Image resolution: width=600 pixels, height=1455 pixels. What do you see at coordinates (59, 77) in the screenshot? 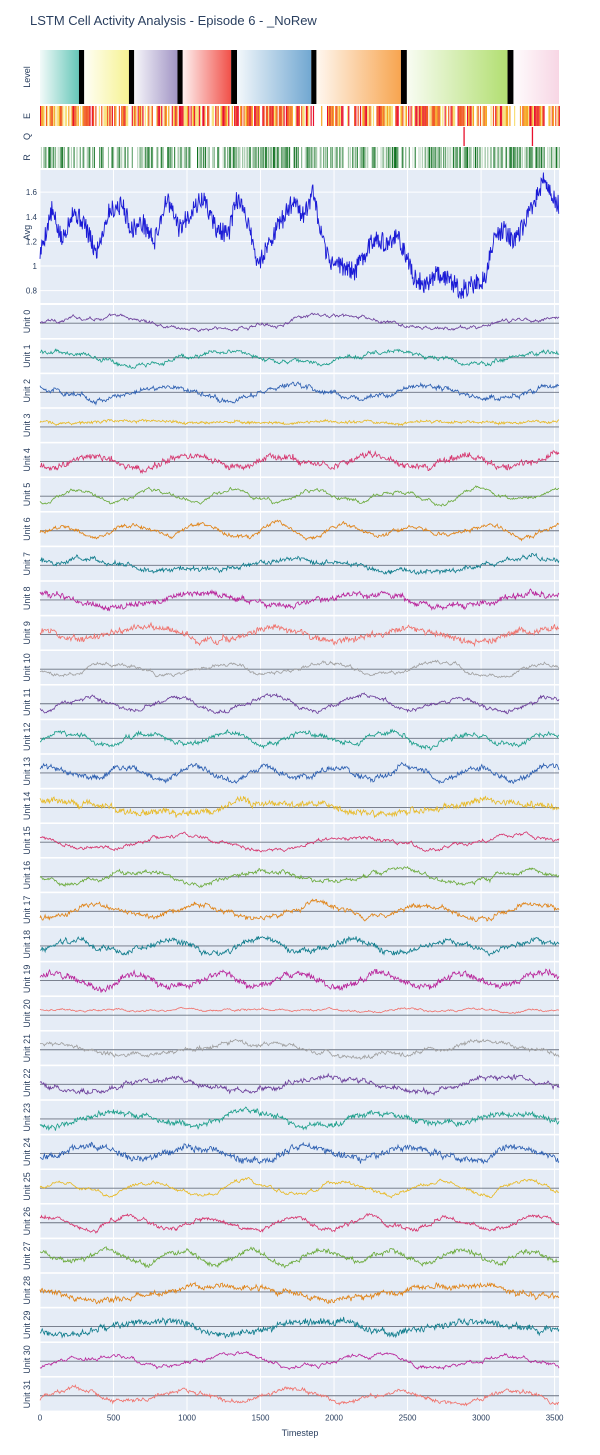
I see `level-segment` at bounding box center [59, 77].